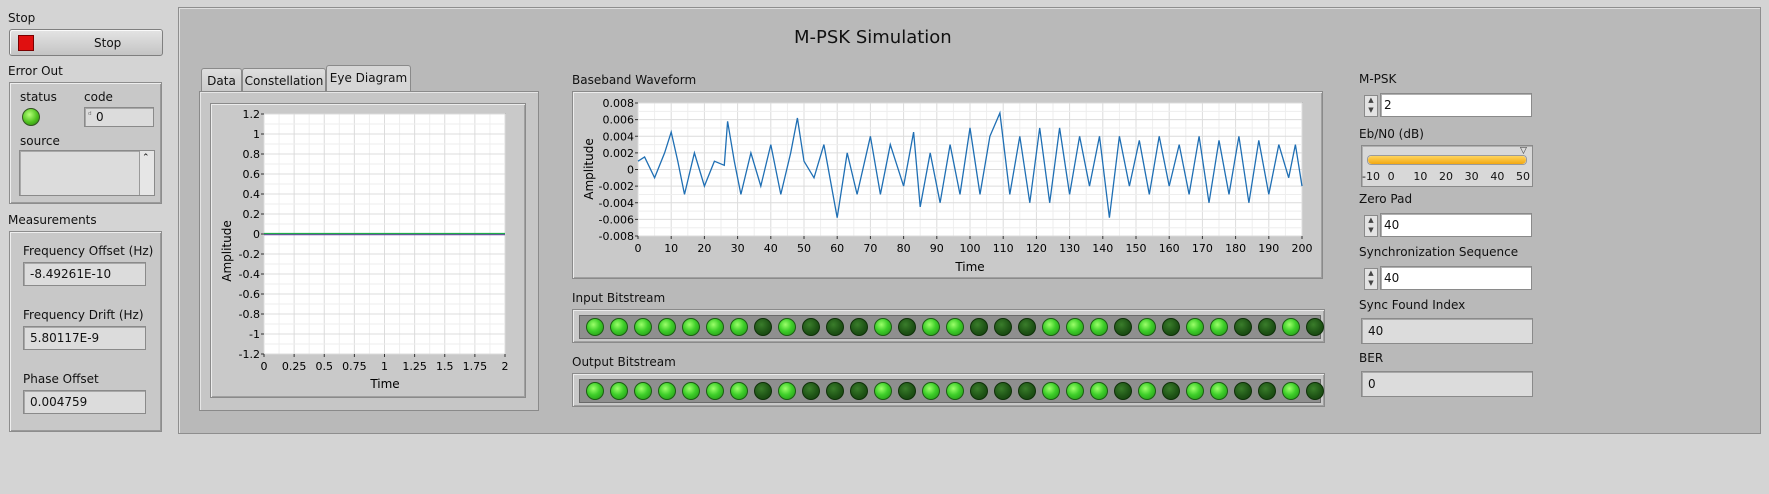  What do you see at coordinates (1447, 166) in the screenshot?
I see `ebn0-slider: ▽ -10 0 10 20 30 40 50` at bounding box center [1447, 166].